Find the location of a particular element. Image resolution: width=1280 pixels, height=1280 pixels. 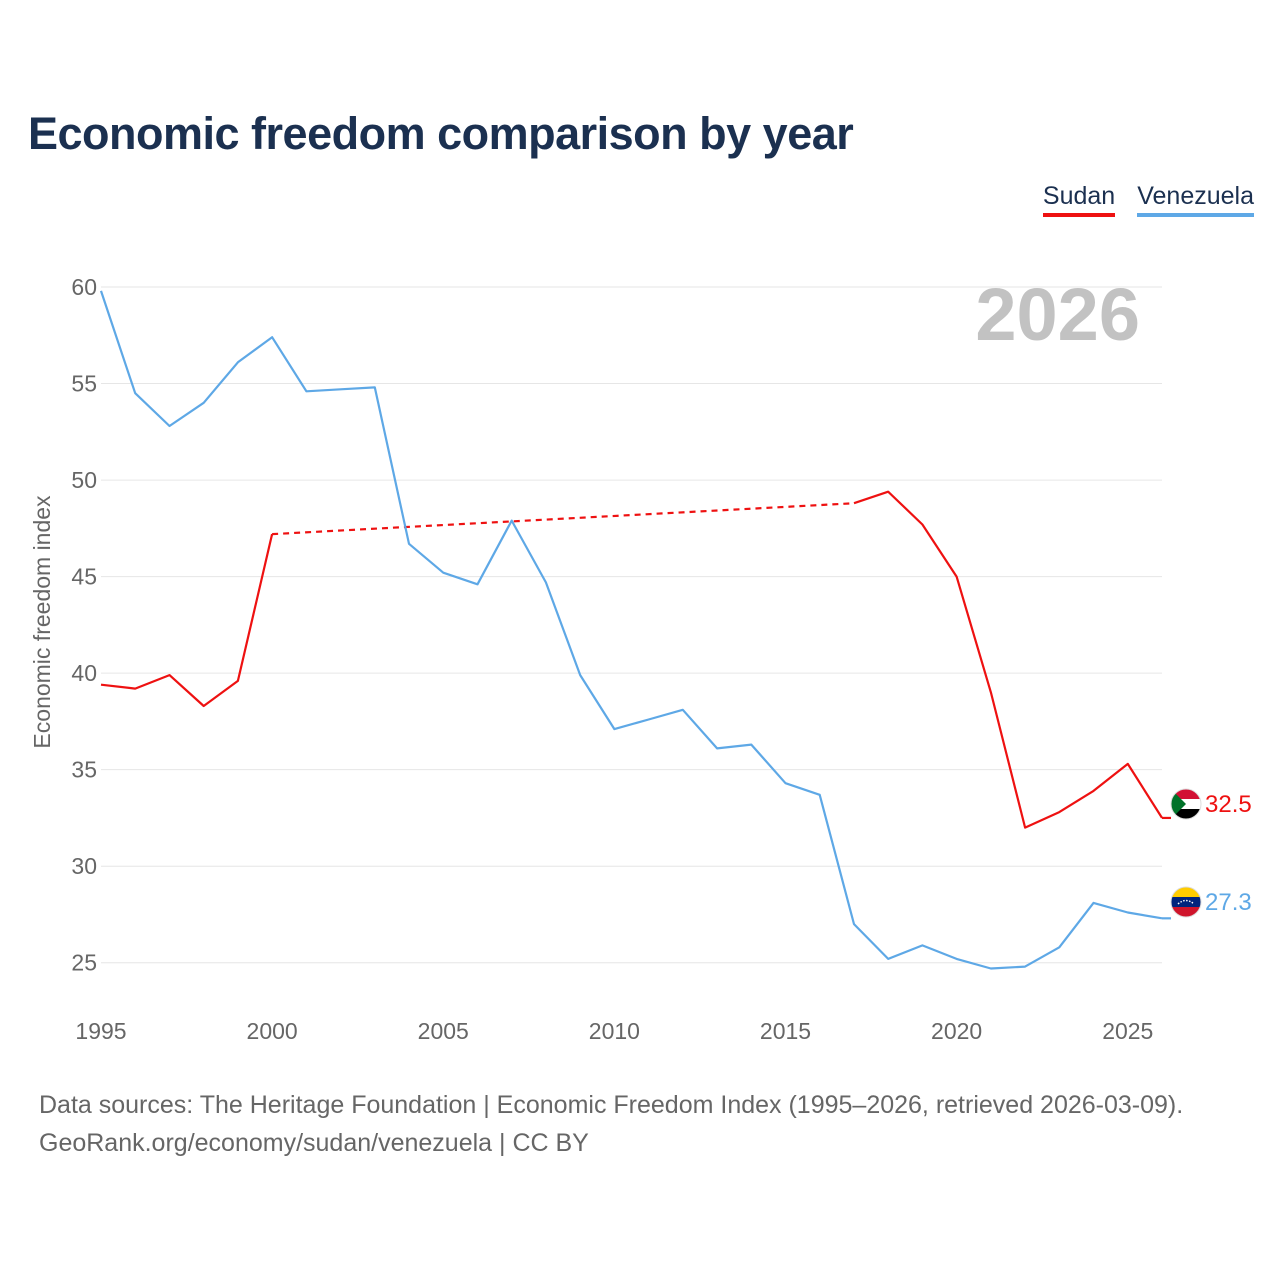

sudan-flag-icon is located at coordinates (1186, 804).